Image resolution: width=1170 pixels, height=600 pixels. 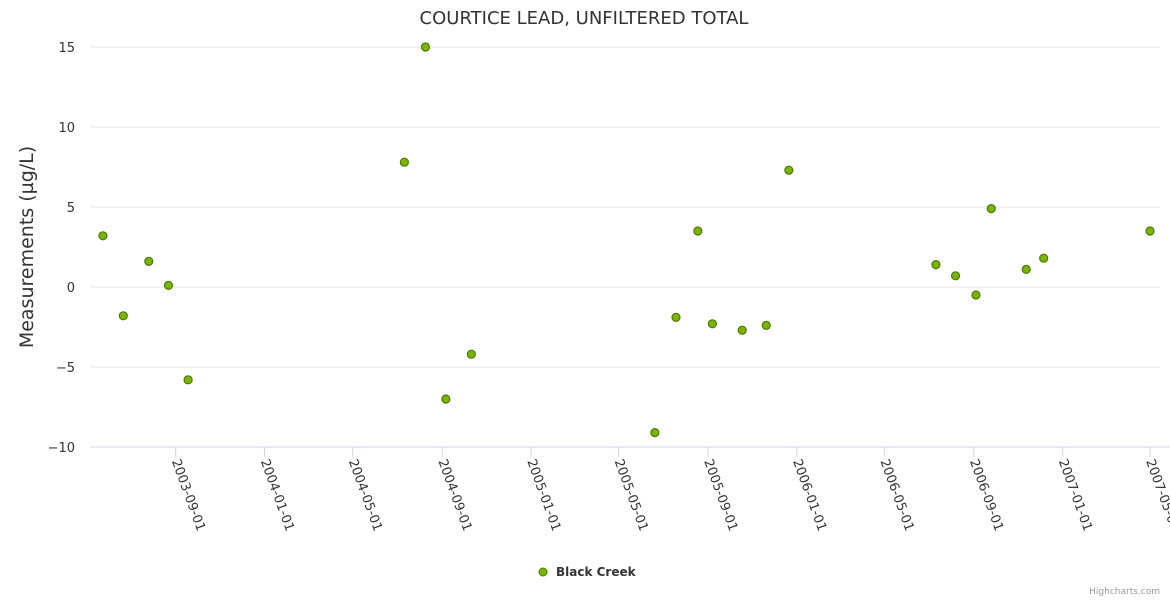 I want to click on x-tick-label: 2005-05-01, so click(x=631, y=495).